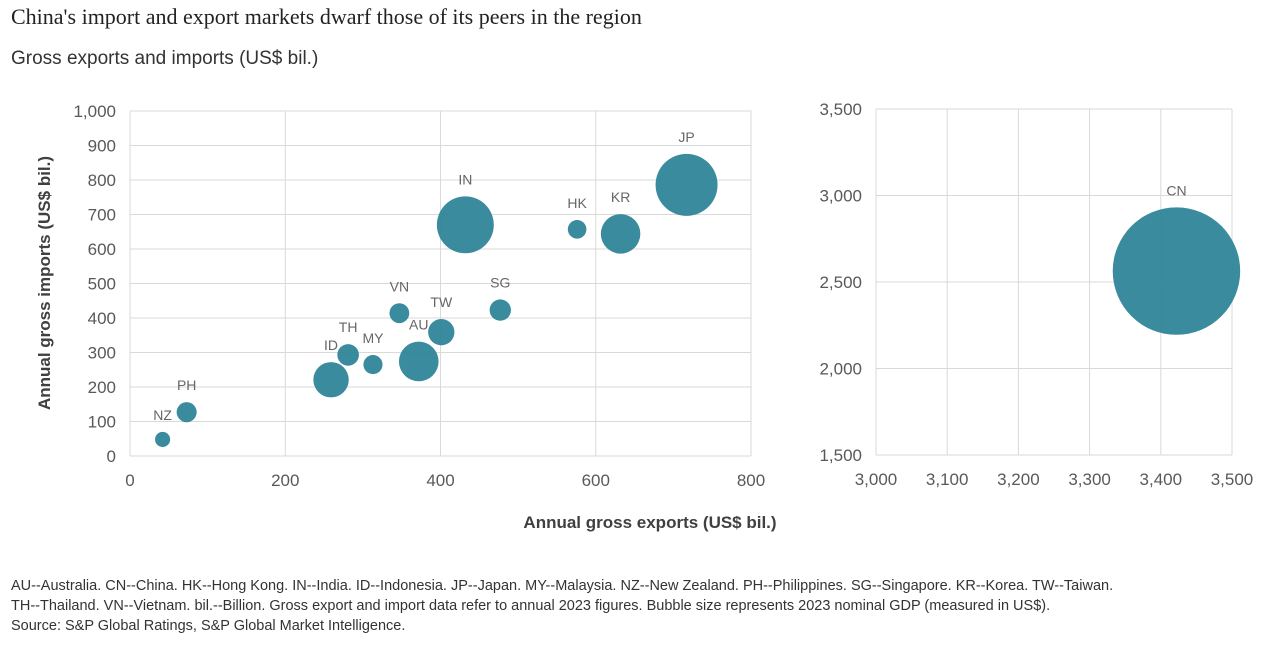 Image resolution: width=1280 pixels, height=652 pixels. What do you see at coordinates (686, 184) in the screenshot?
I see `bubble-jp` at bounding box center [686, 184].